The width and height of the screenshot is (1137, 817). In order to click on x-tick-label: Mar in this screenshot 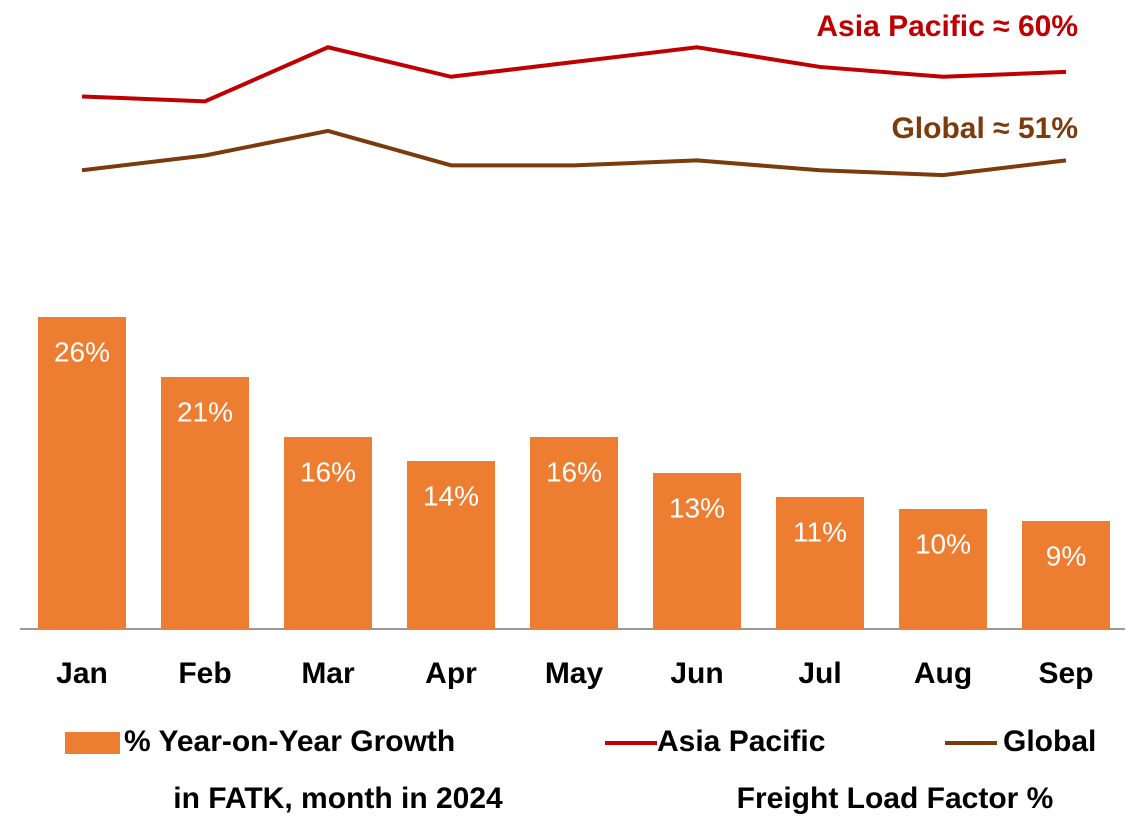, I will do `click(328, 673)`.